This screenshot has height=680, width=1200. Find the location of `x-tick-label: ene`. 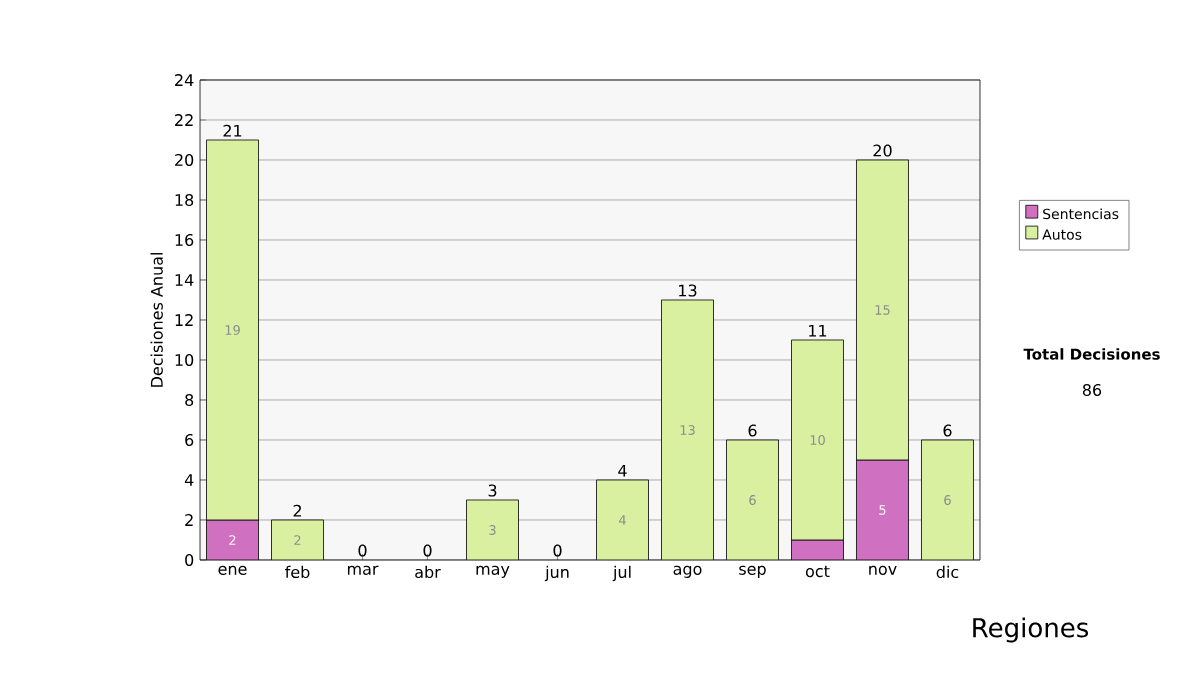

x-tick-label: ene is located at coordinates (232, 570).